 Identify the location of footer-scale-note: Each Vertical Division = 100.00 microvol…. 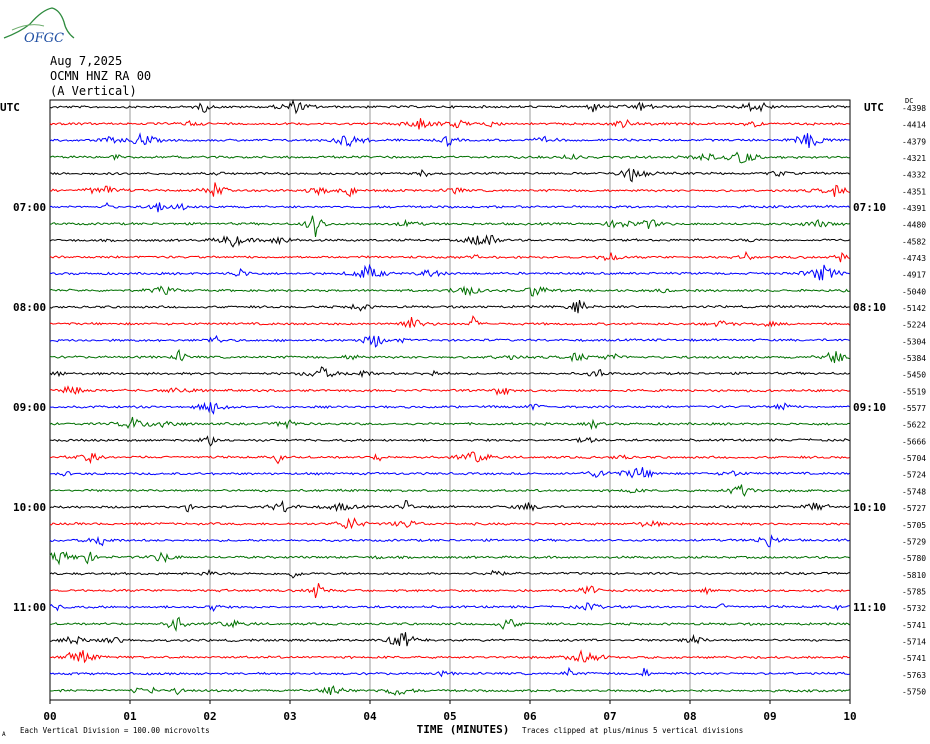
(115, 730).